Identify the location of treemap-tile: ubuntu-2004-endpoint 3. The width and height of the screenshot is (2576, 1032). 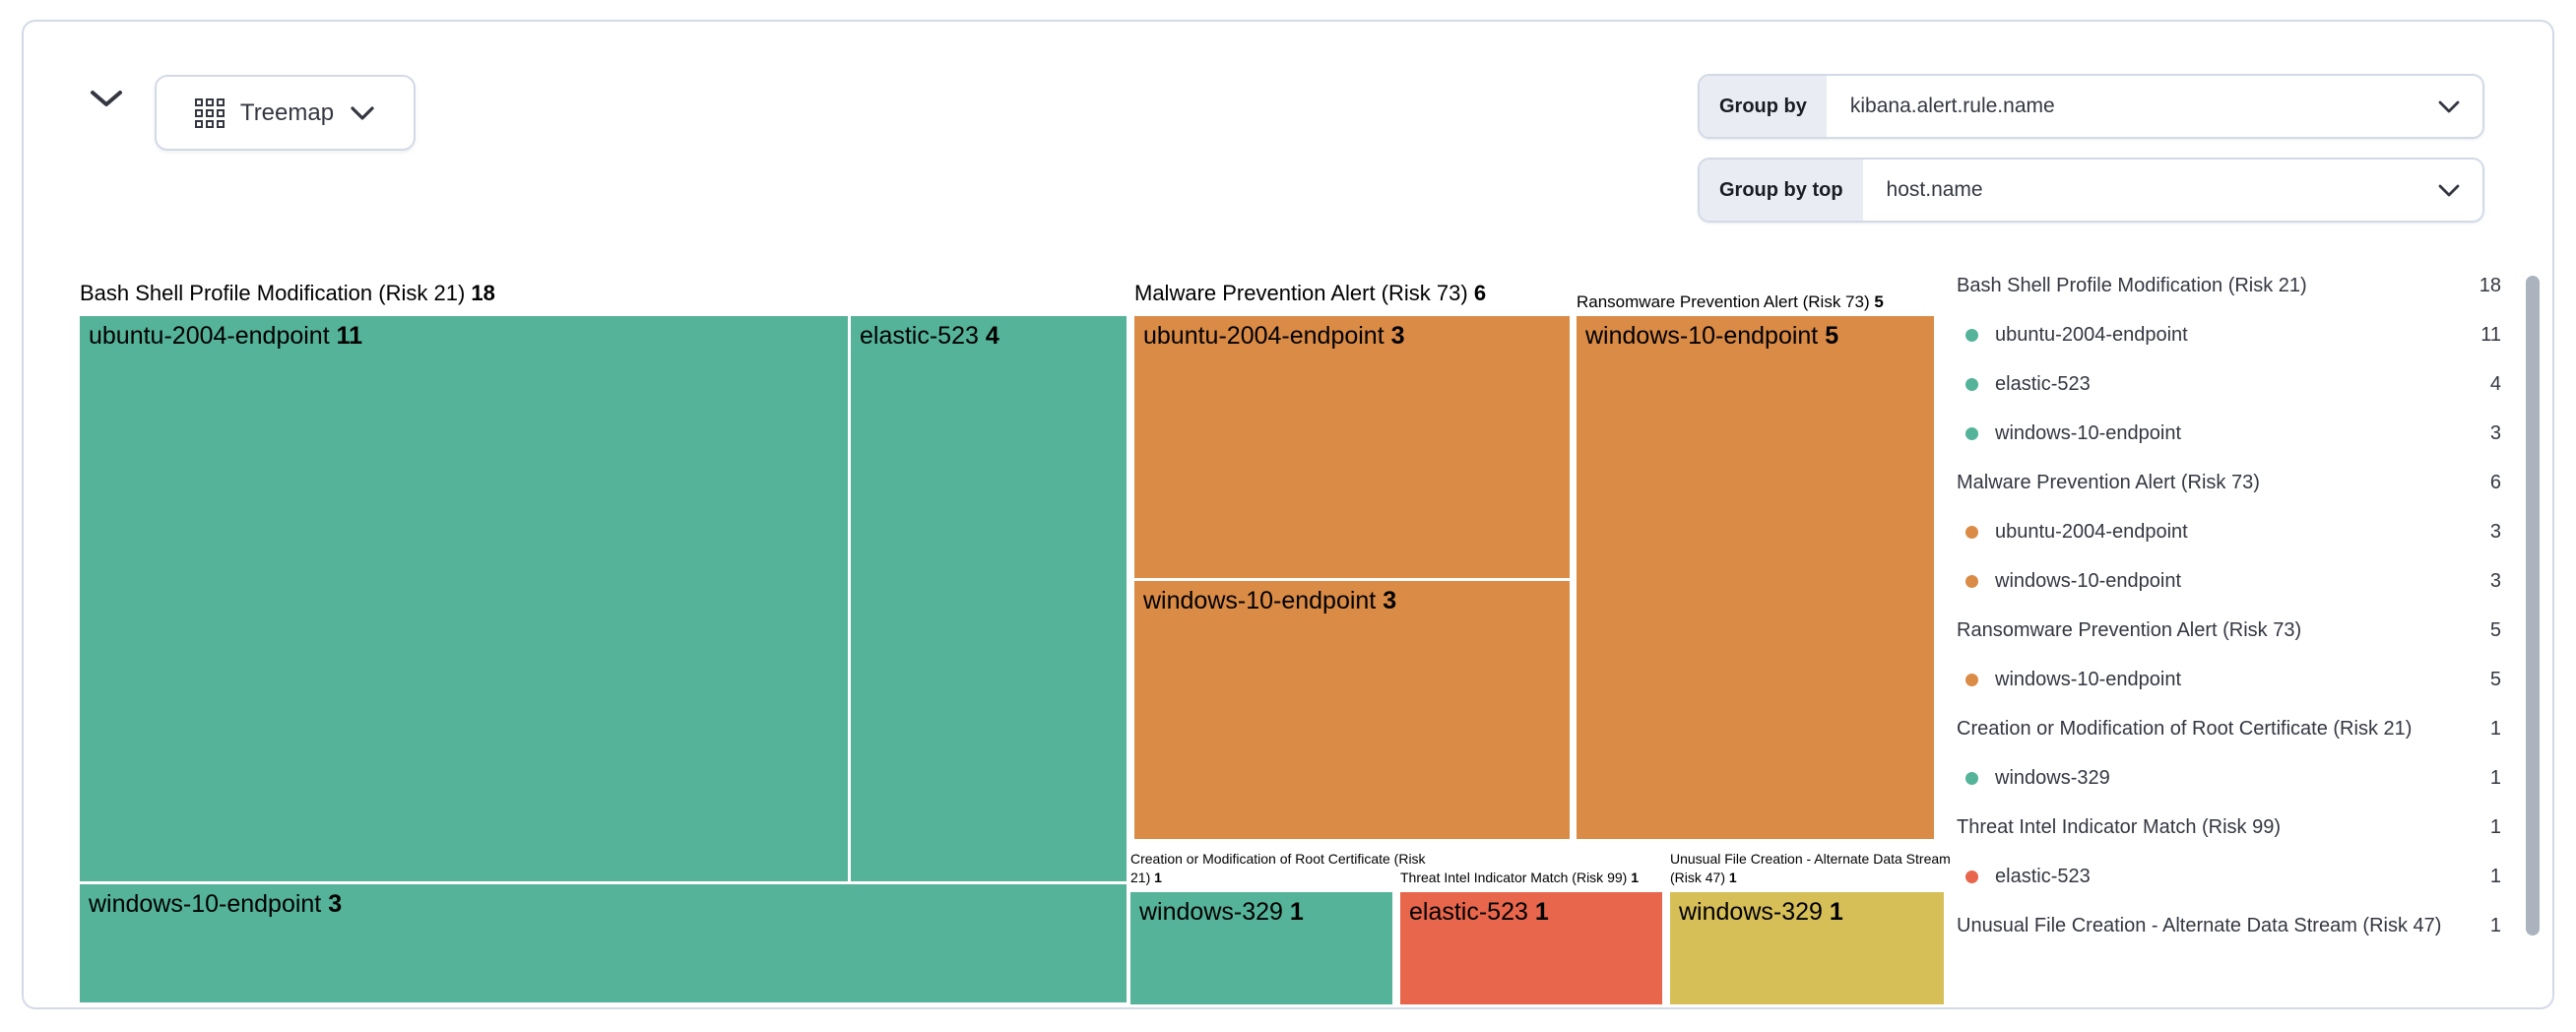
(1352, 447).